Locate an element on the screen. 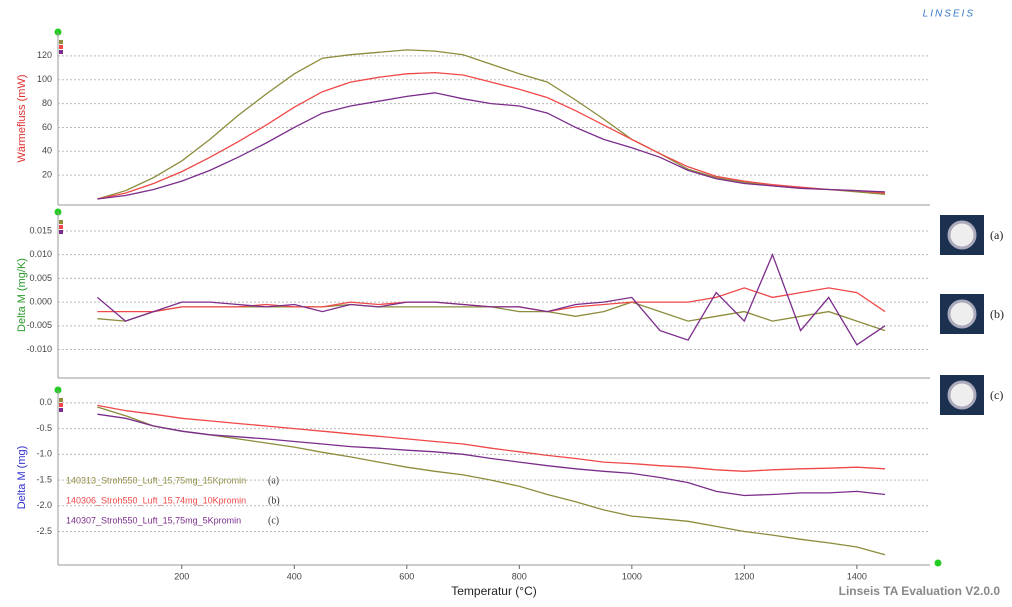 The width and height of the screenshot is (1012, 607). legend-tag: (c) is located at coordinates (273, 520).